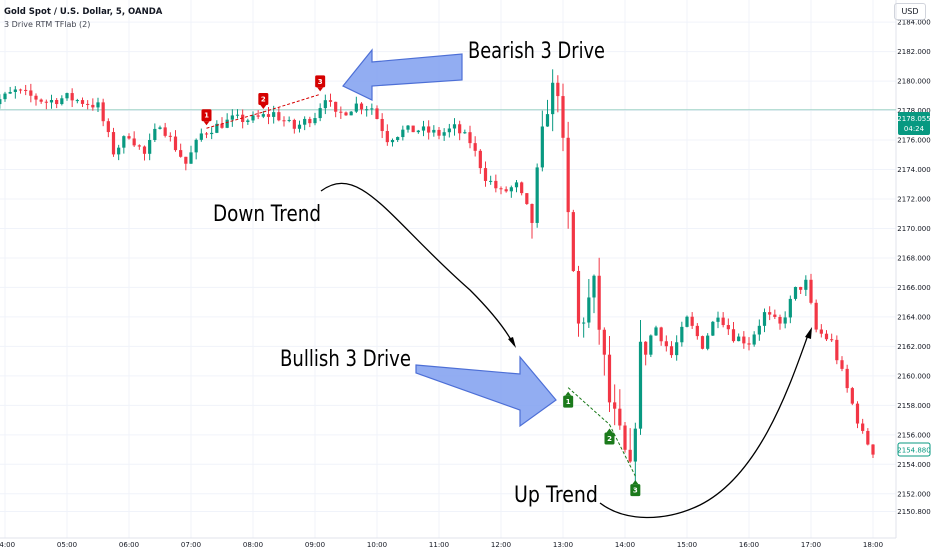  I want to click on price-tick-label: 2168.000, so click(913, 258).